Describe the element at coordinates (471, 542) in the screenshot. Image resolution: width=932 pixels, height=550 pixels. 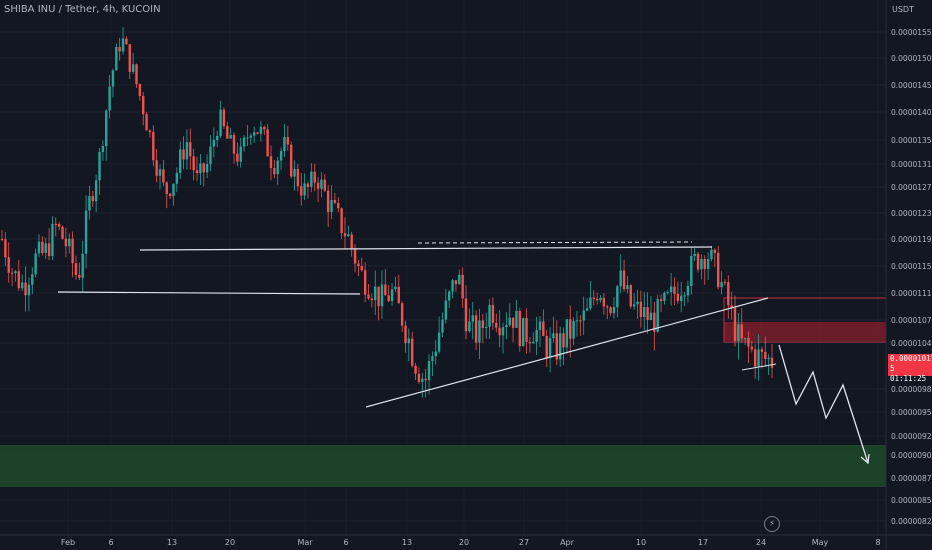
I see `x-axis: Feb 6 13 20 Mar 6 13 20 27 Apr 10 17 24 May 8` at that location.